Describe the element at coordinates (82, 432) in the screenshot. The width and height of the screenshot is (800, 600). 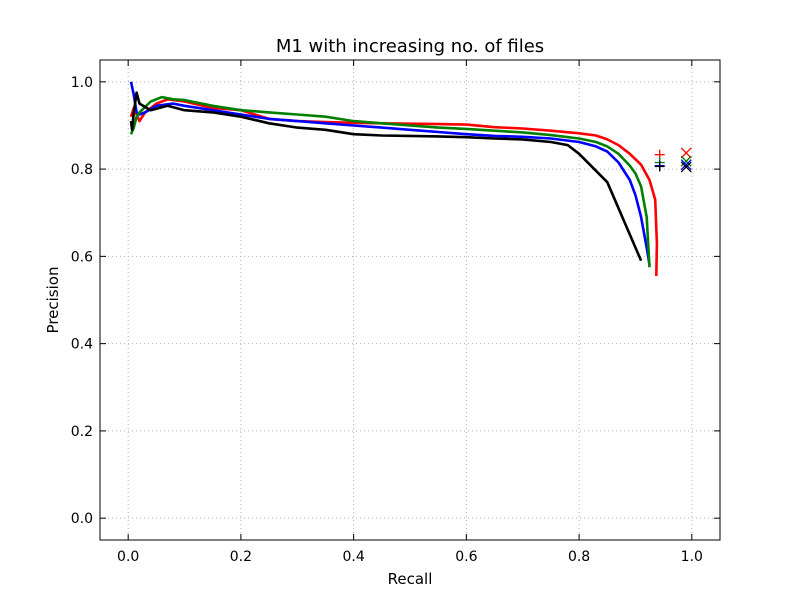
I see `y-tick-label: 0.2` at that location.